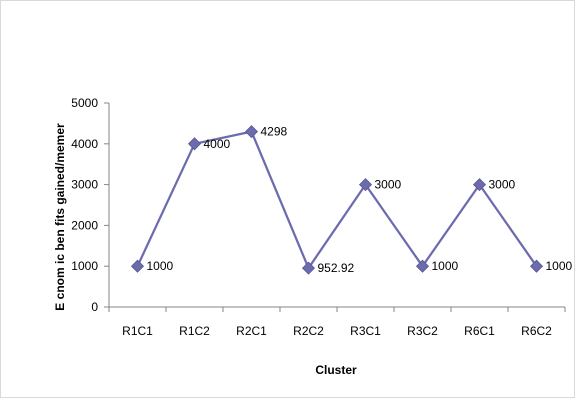 The width and height of the screenshot is (575, 399). What do you see at coordinates (60, 217) in the screenshot?
I see `y-axis-title: E cnom ic ben fits gained/memer` at bounding box center [60, 217].